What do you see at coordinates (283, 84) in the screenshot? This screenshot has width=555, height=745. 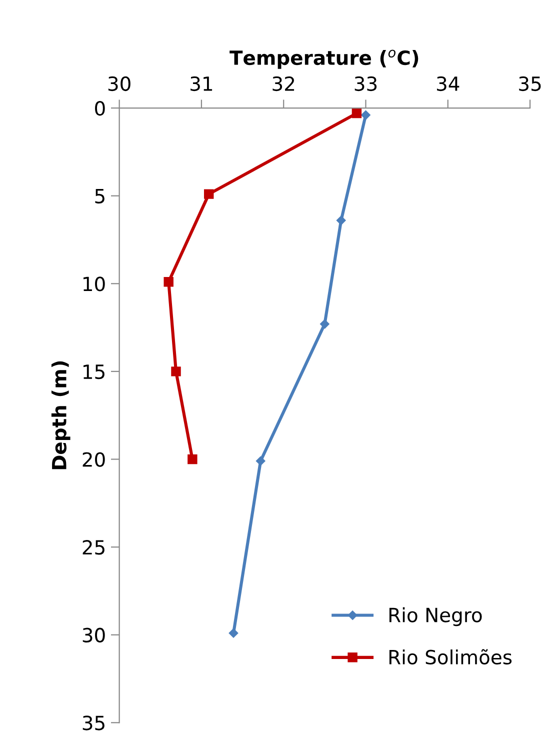 I see `x-tick-label: 32` at bounding box center [283, 84].